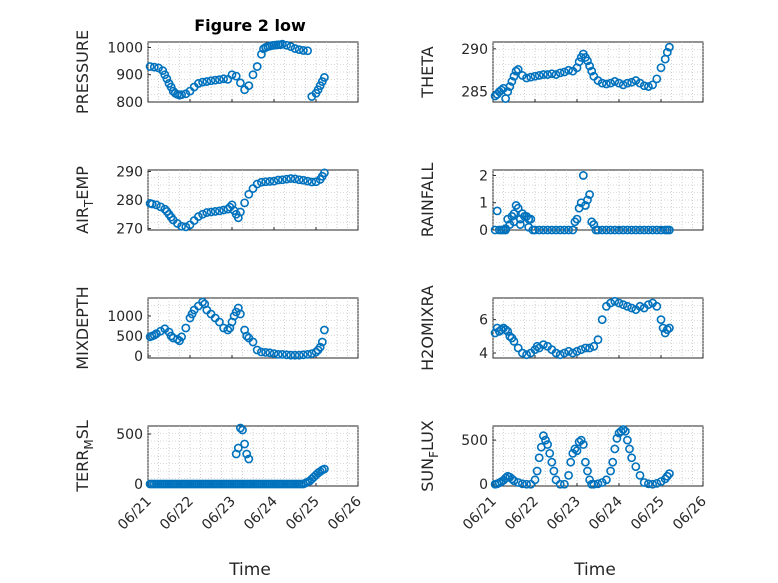 The image size is (778, 583). Describe the element at coordinates (82, 220) in the screenshot. I see `y-label-part: AIR` at that location.